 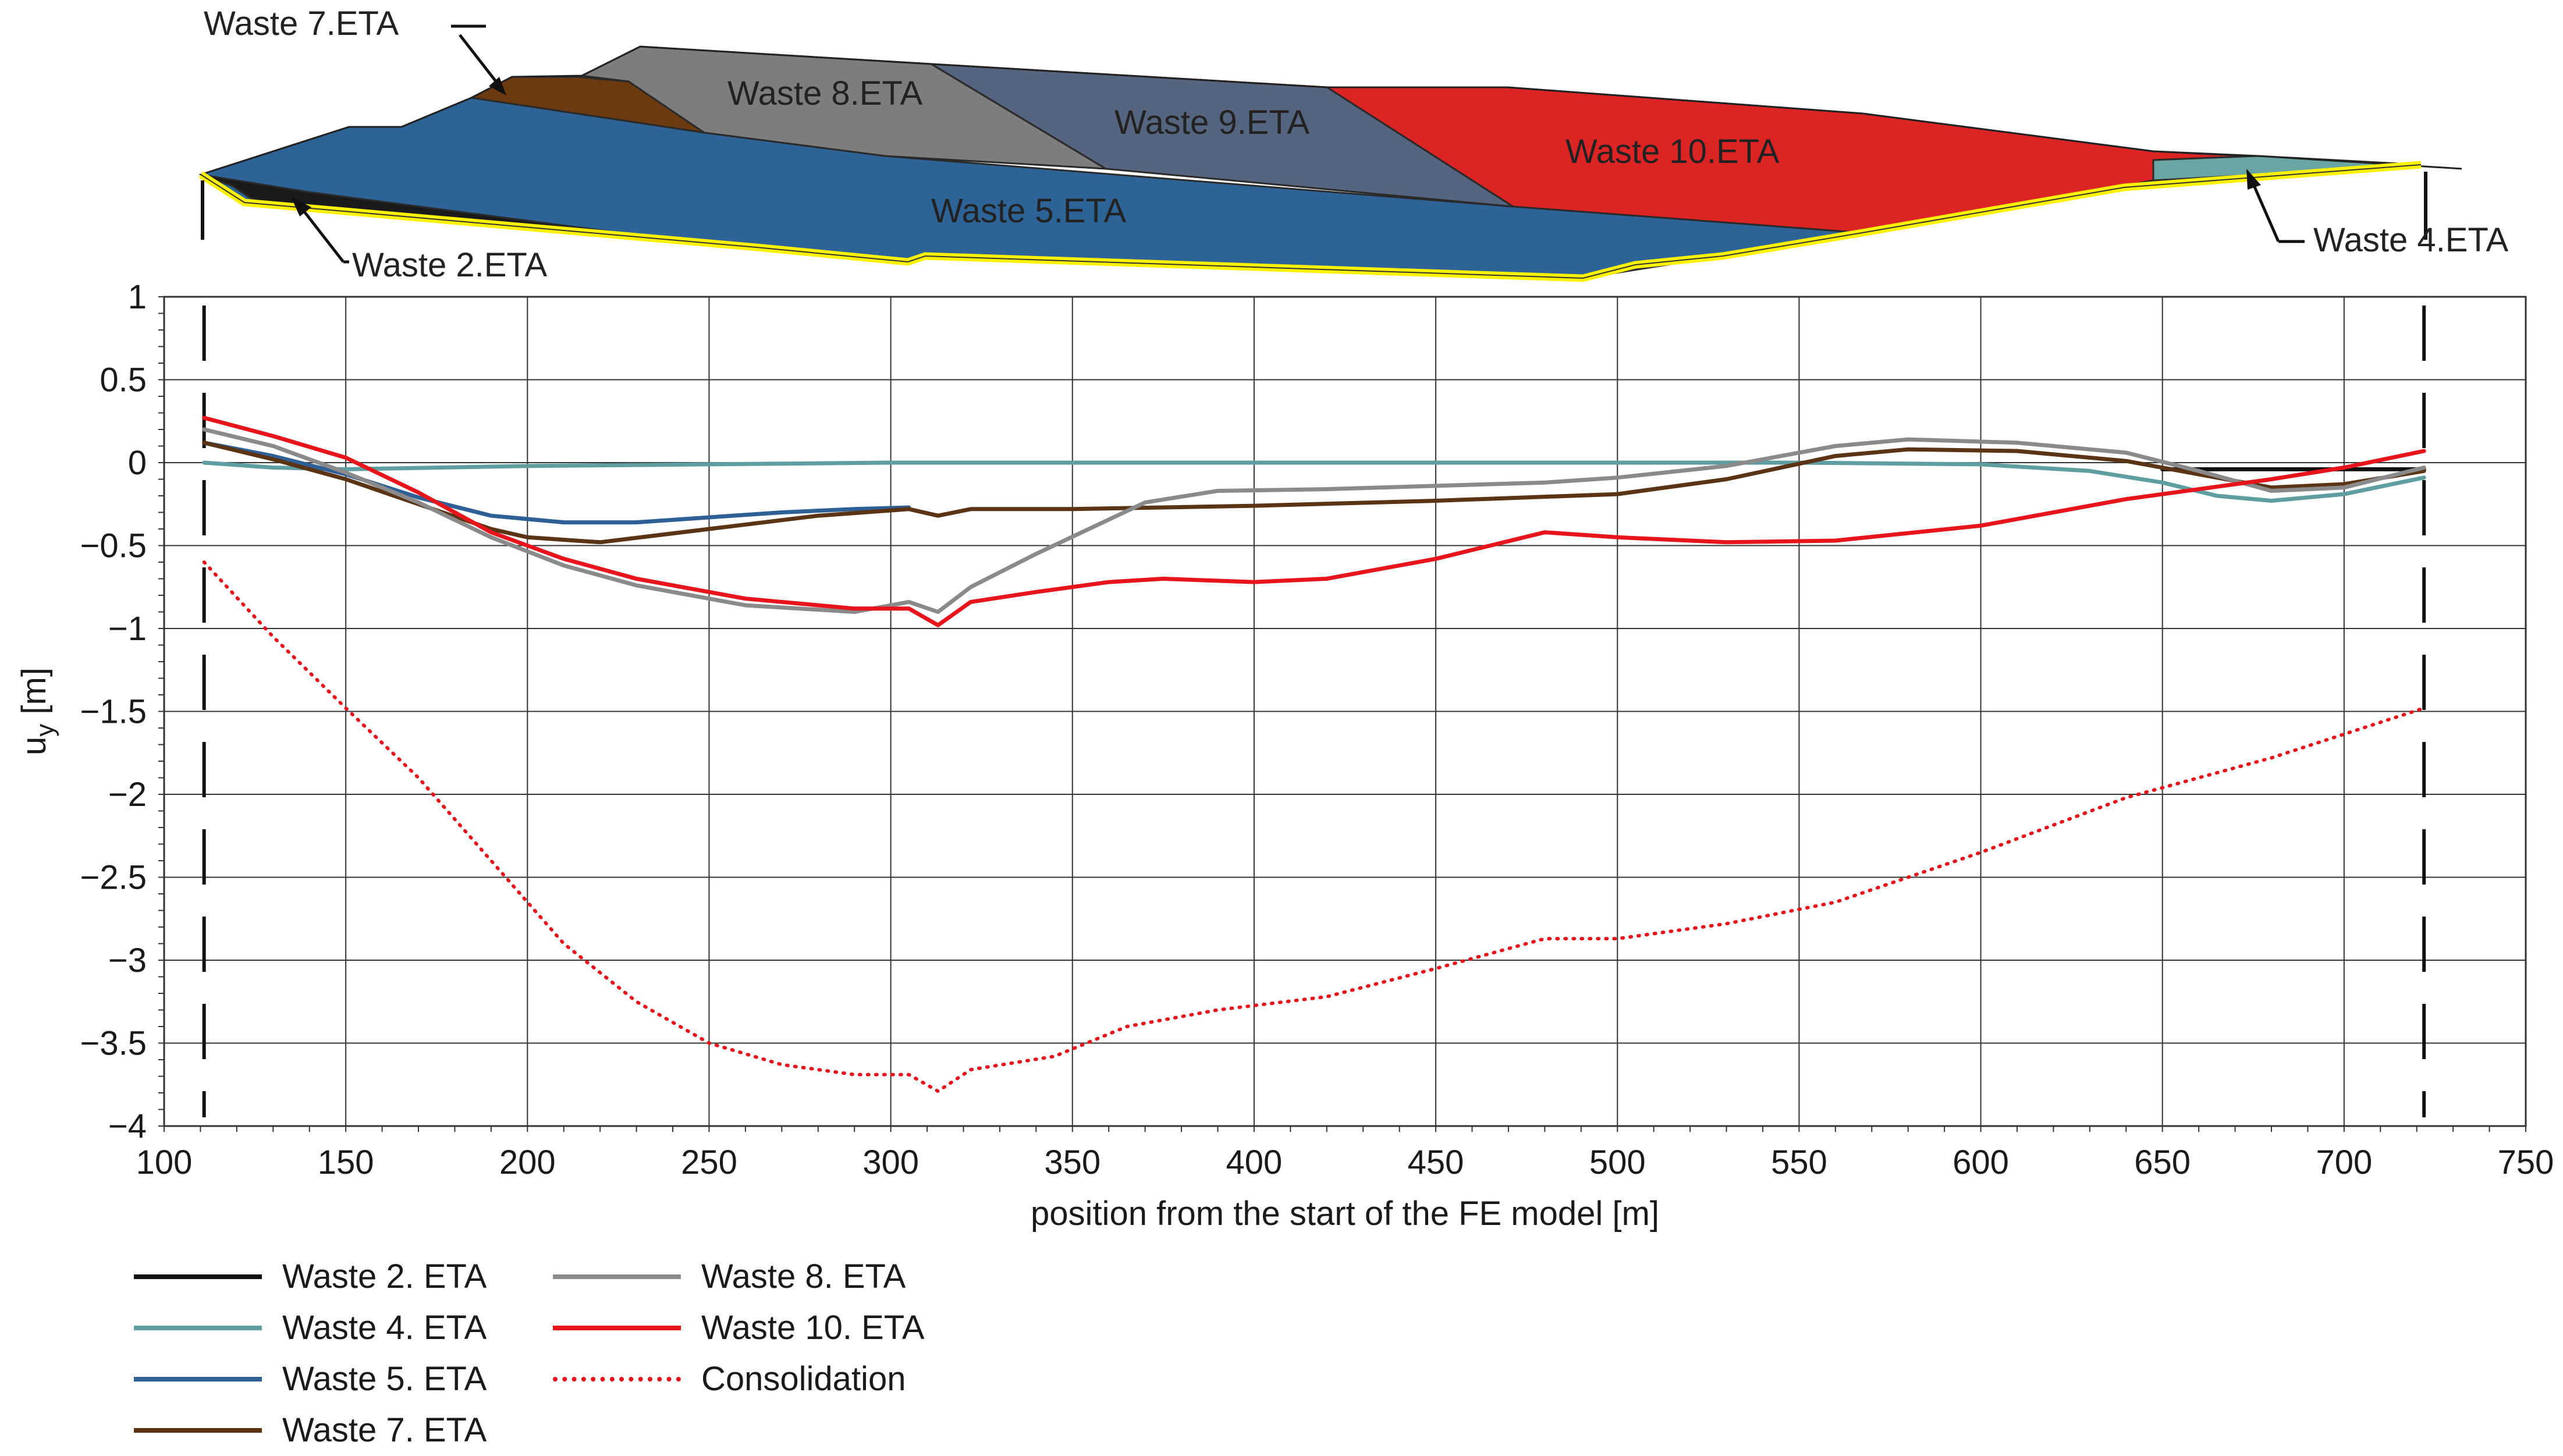 I want to click on x-tick-label: 250, so click(x=709, y=1162).